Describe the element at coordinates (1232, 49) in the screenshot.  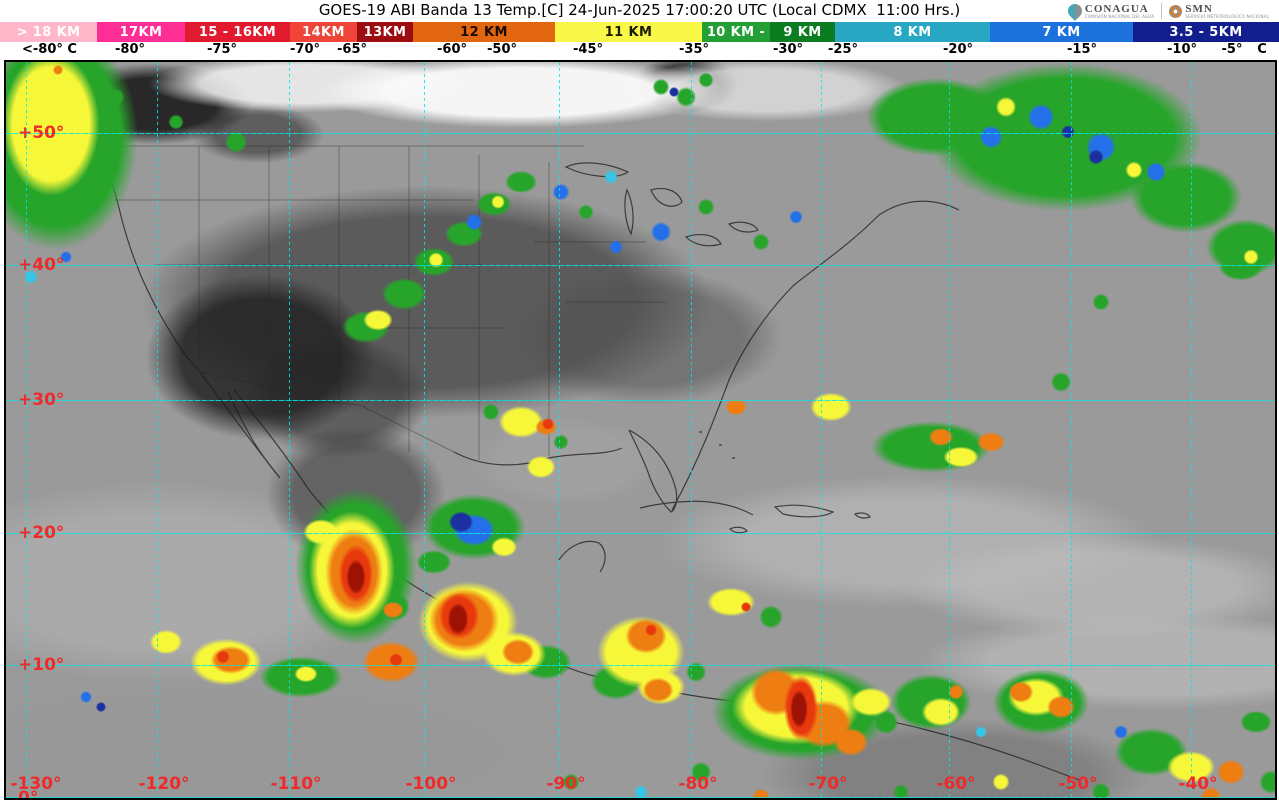
I see `temp-label: -5°` at that location.